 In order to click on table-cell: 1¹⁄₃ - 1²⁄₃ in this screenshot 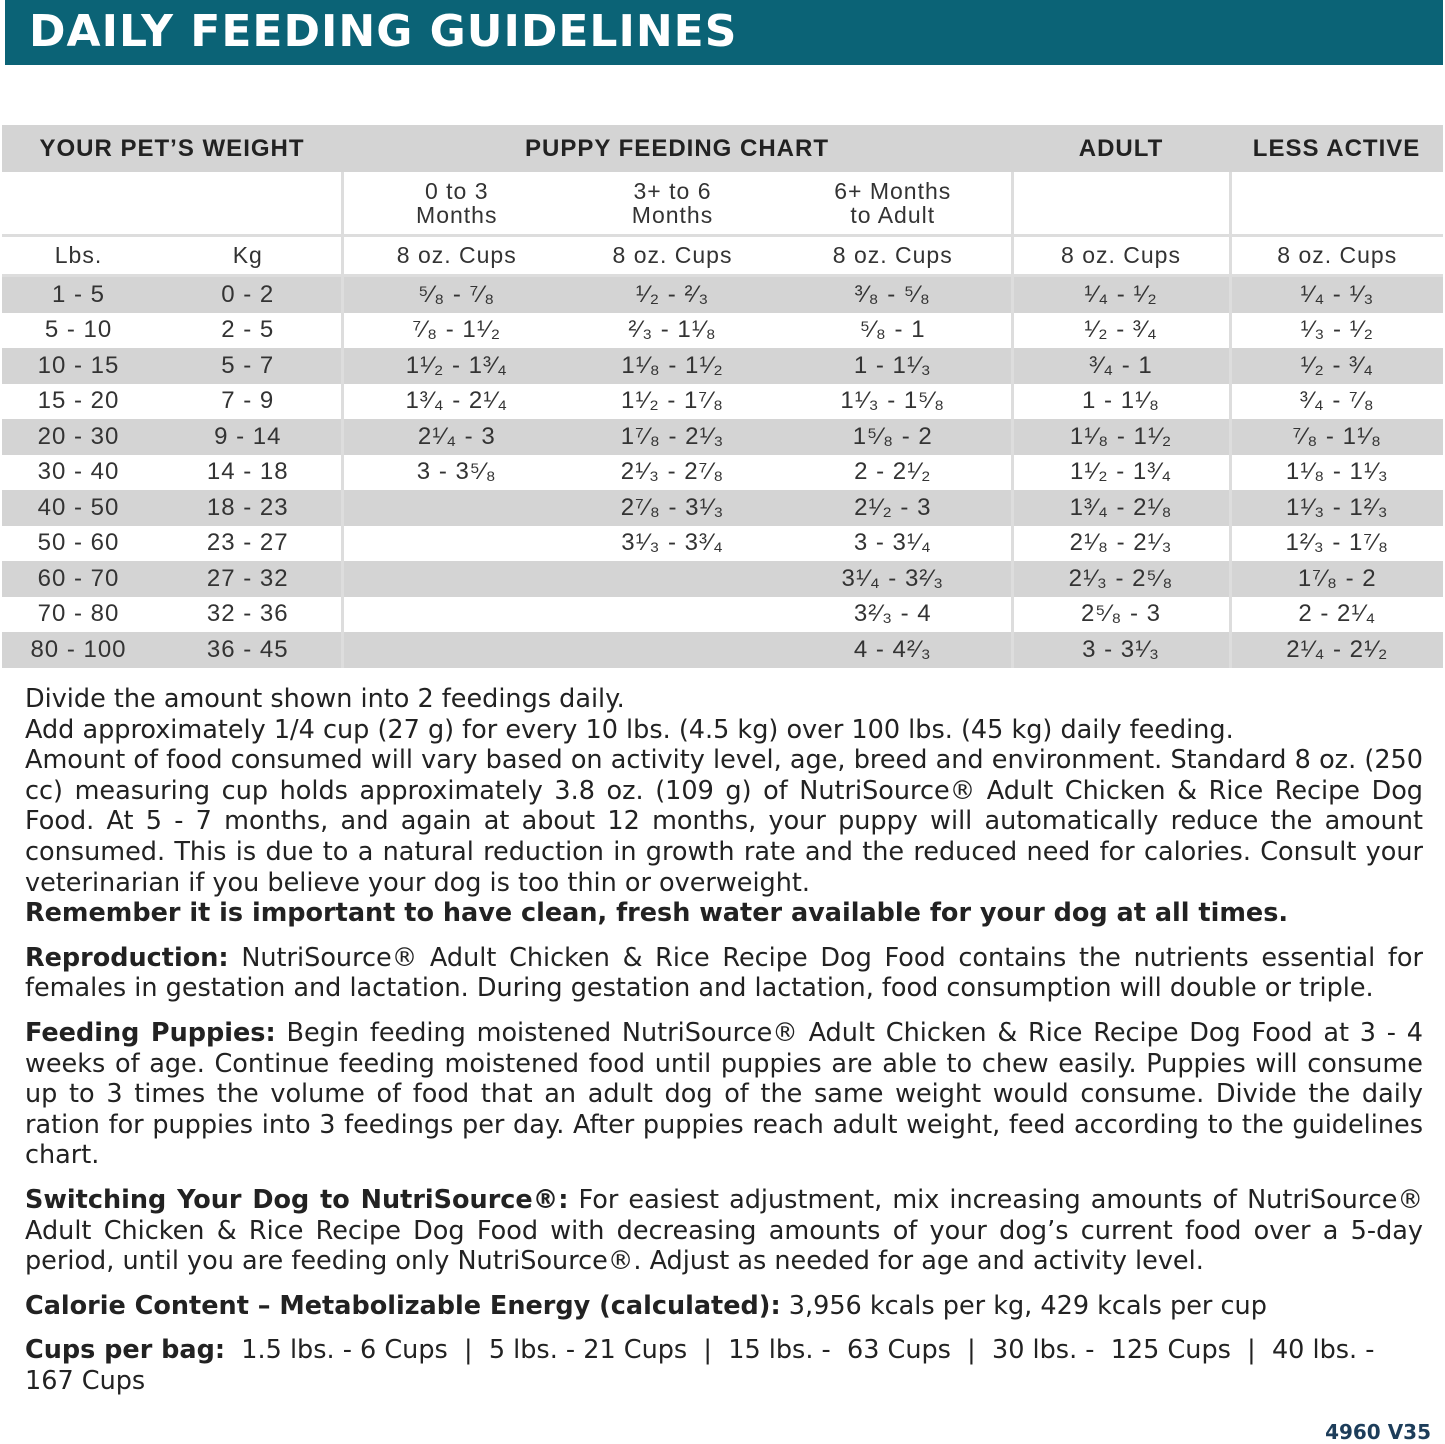, I will do `click(1336, 508)`.